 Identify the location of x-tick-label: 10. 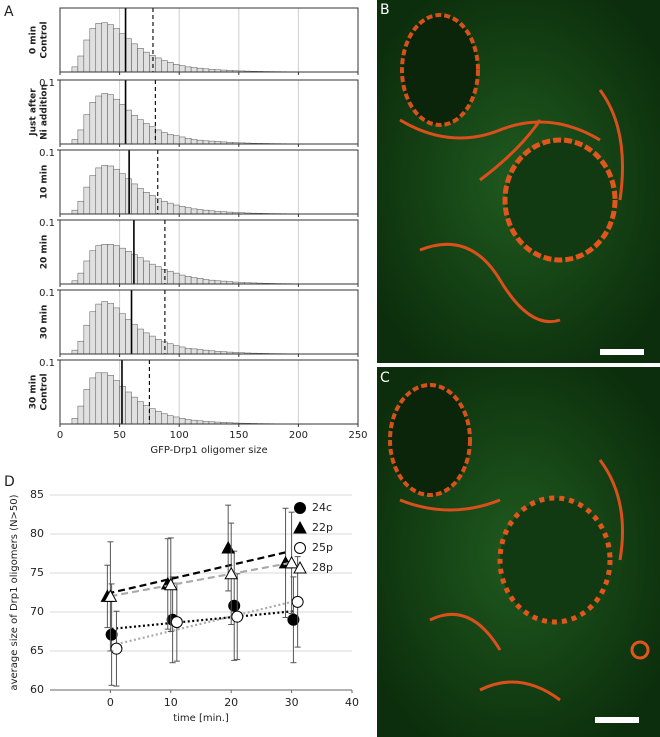
(171, 702).